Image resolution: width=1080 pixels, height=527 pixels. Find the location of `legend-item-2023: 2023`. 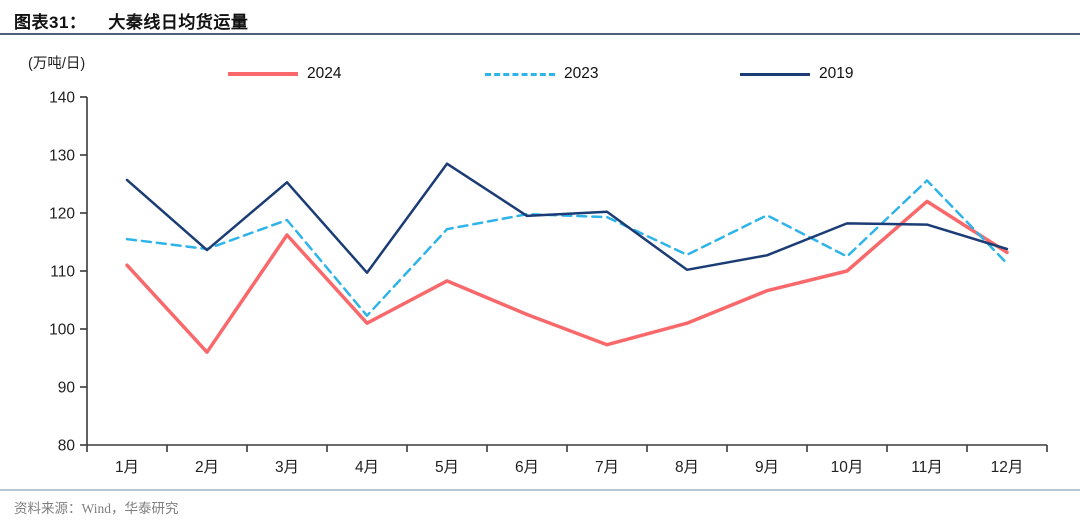

legend-item-2023: 2023 is located at coordinates (541, 74).